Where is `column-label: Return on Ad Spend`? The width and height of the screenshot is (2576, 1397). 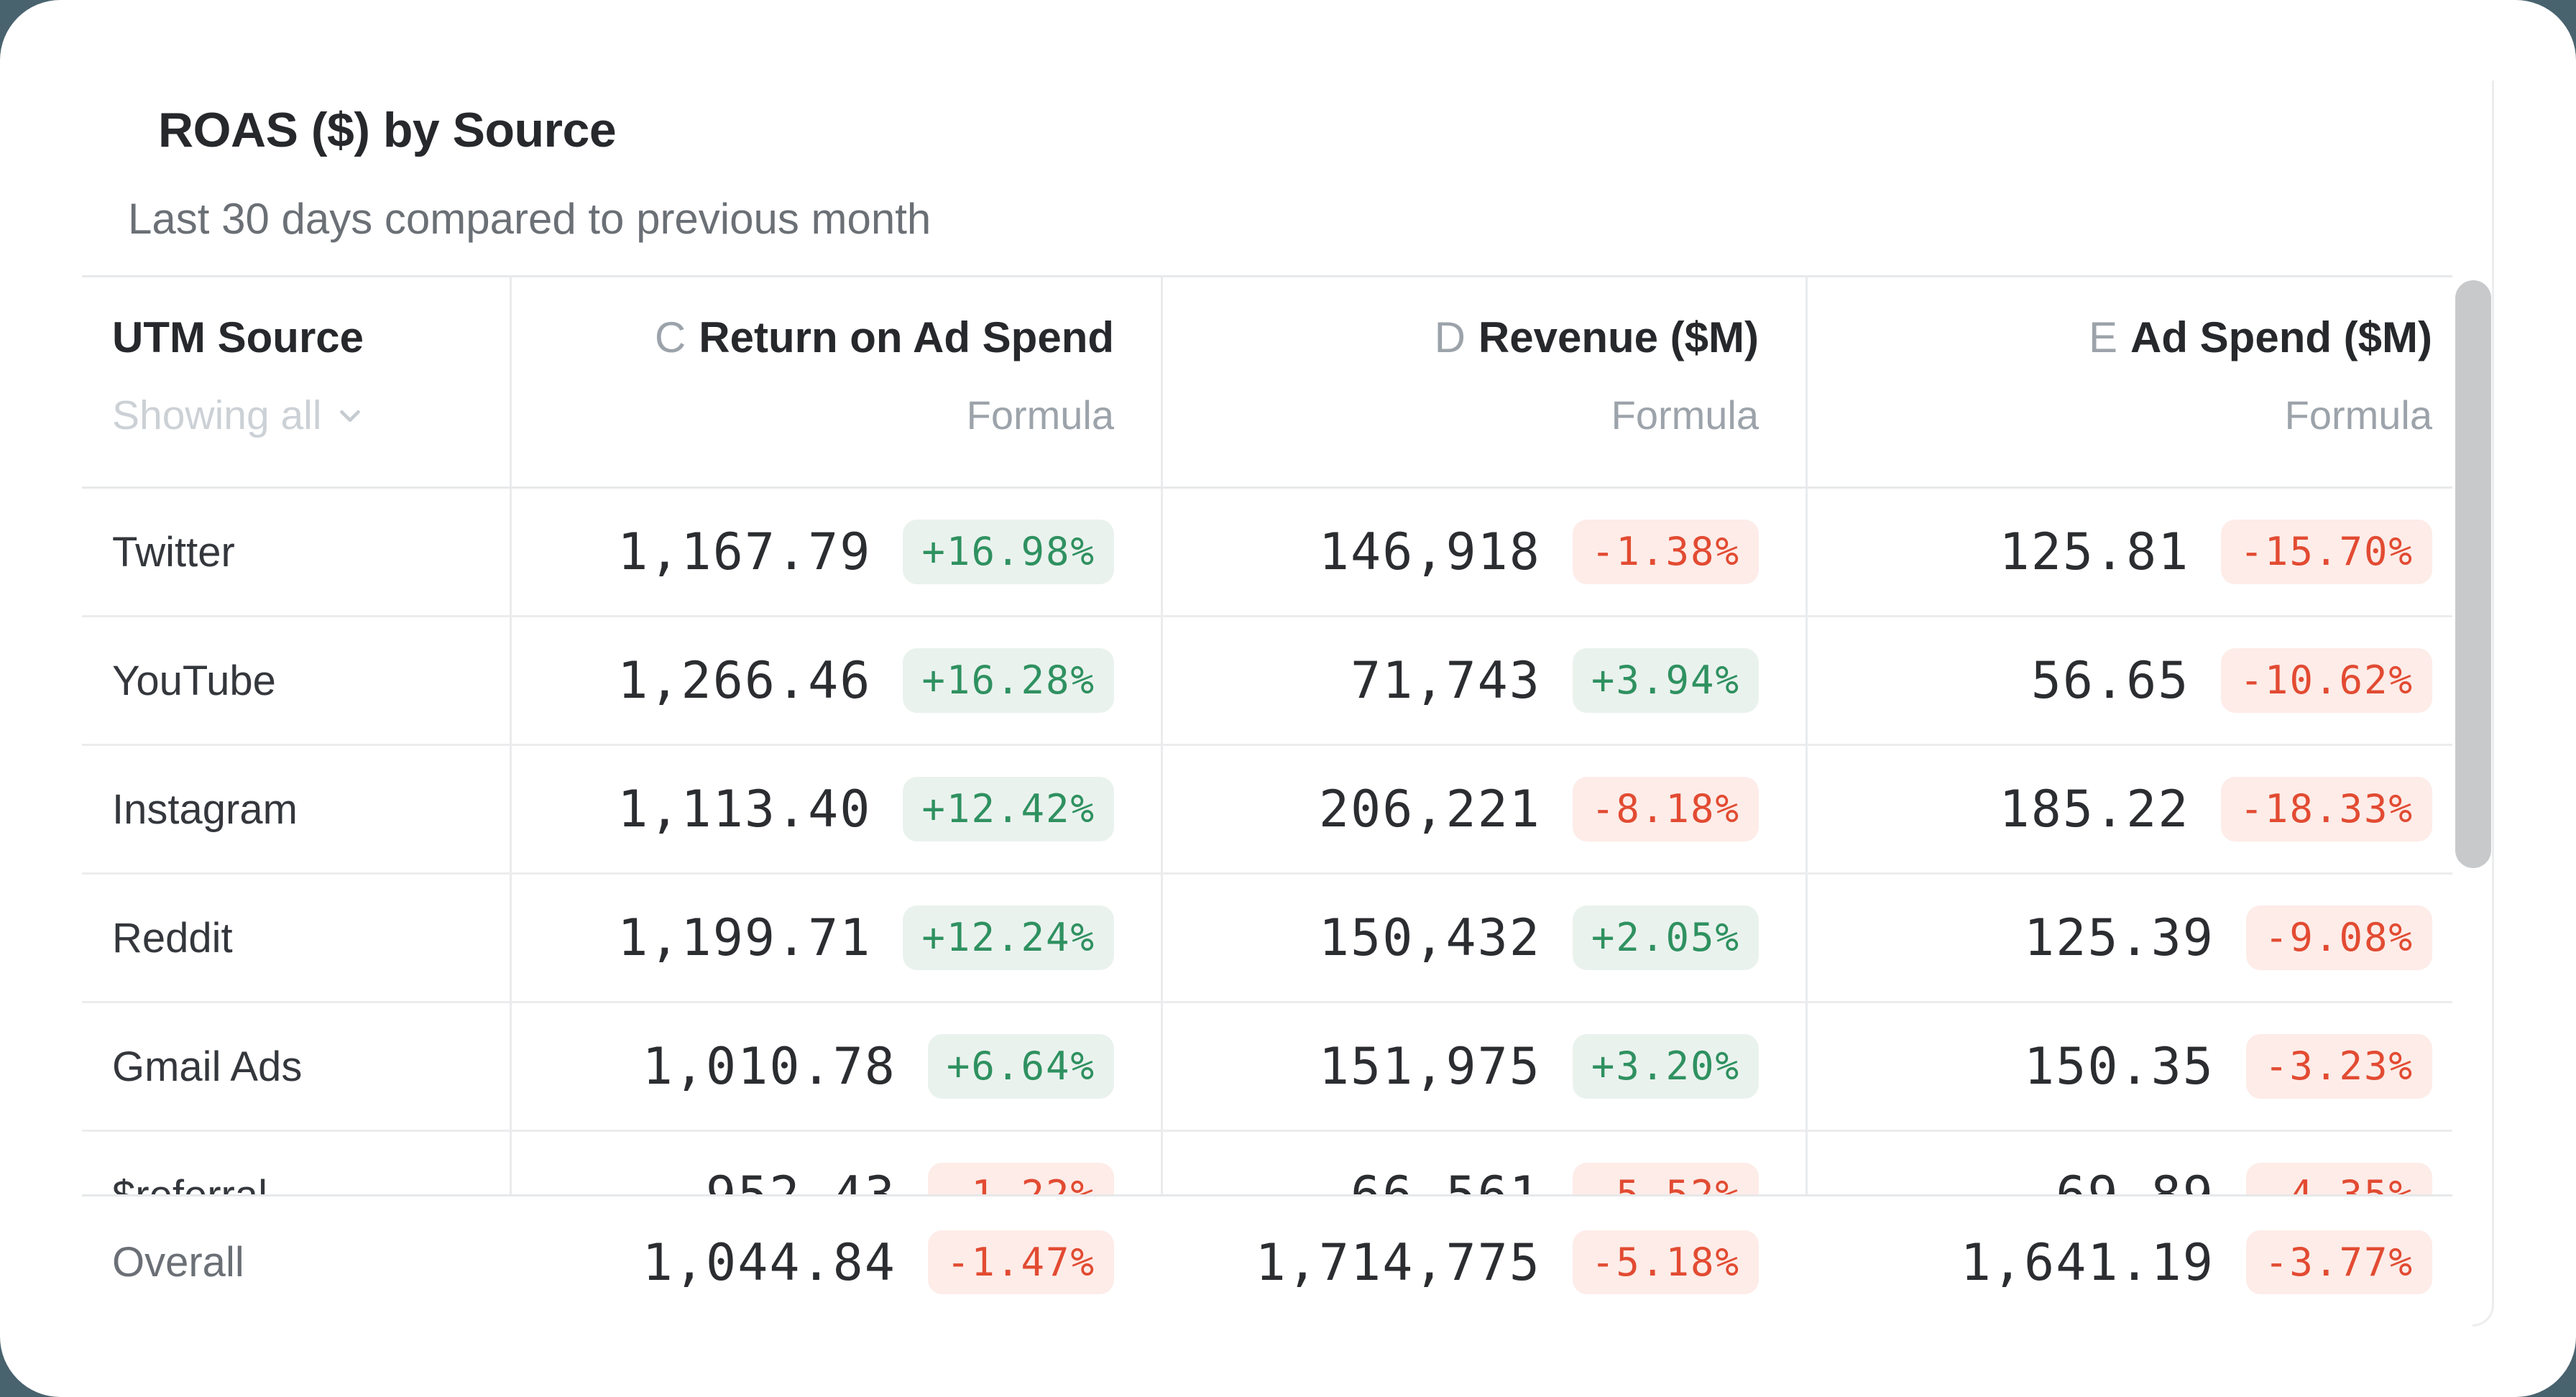
column-label: Return on Ad Spend is located at coordinates (906, 337).